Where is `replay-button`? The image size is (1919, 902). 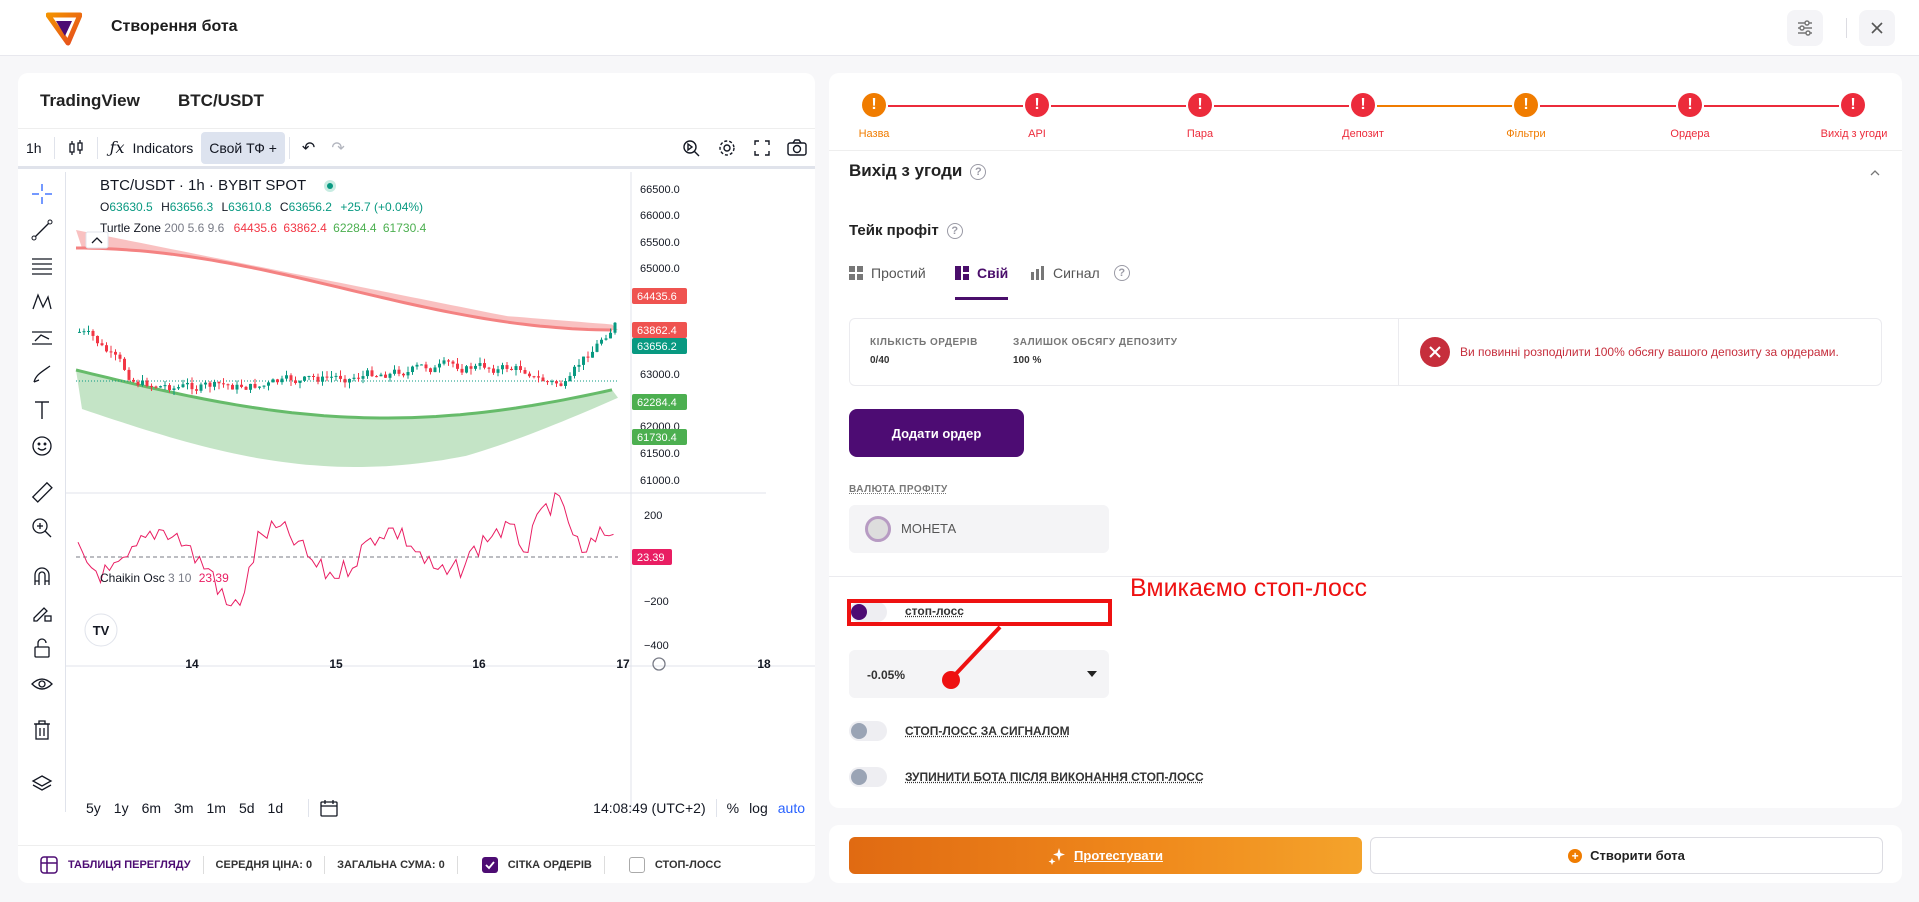 replay-button is located at coordinates (691, 148).